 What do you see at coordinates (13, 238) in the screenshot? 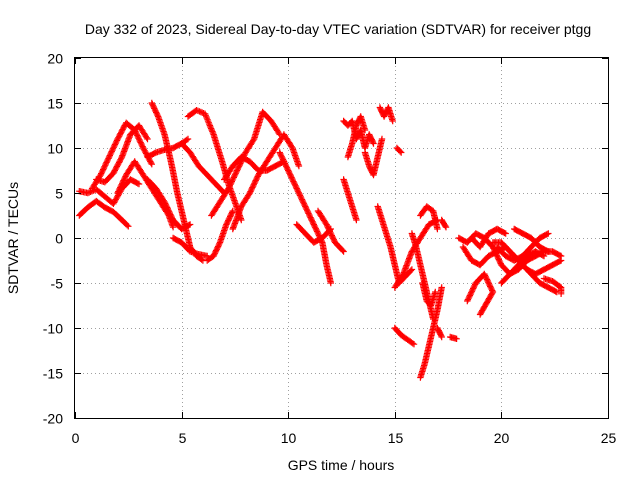
I see `y-axis-title: SDTVAR / TECUs` at bounding box center [13, 238].